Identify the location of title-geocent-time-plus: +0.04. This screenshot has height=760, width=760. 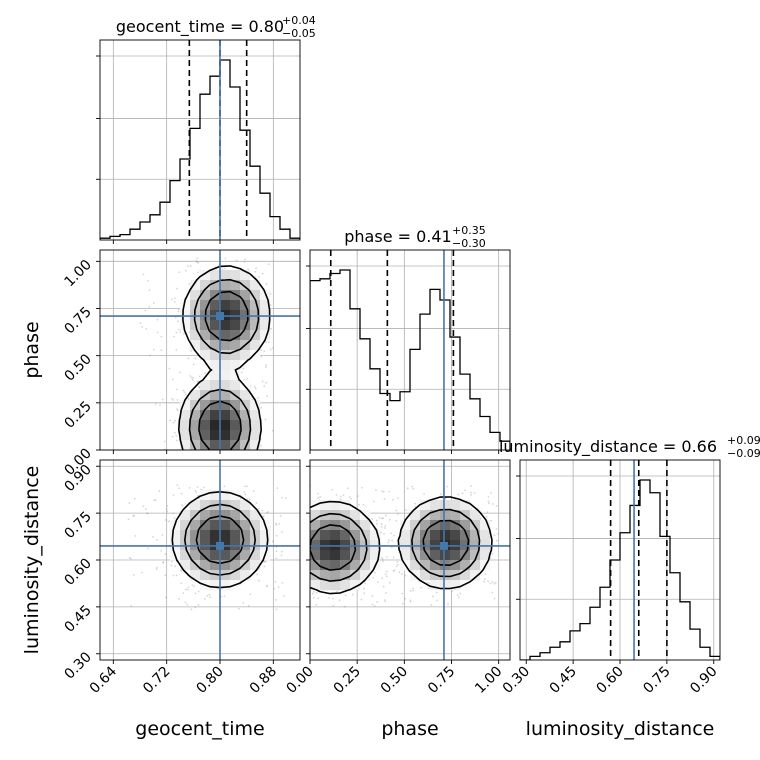
(299, 20).